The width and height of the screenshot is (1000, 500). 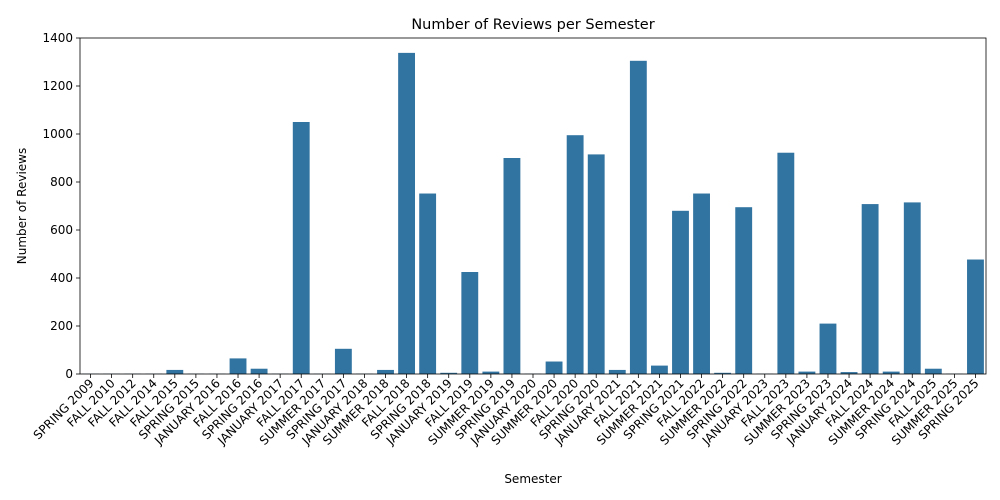 I want to click on y-tick-label: 200, so click(x=61, y=326).